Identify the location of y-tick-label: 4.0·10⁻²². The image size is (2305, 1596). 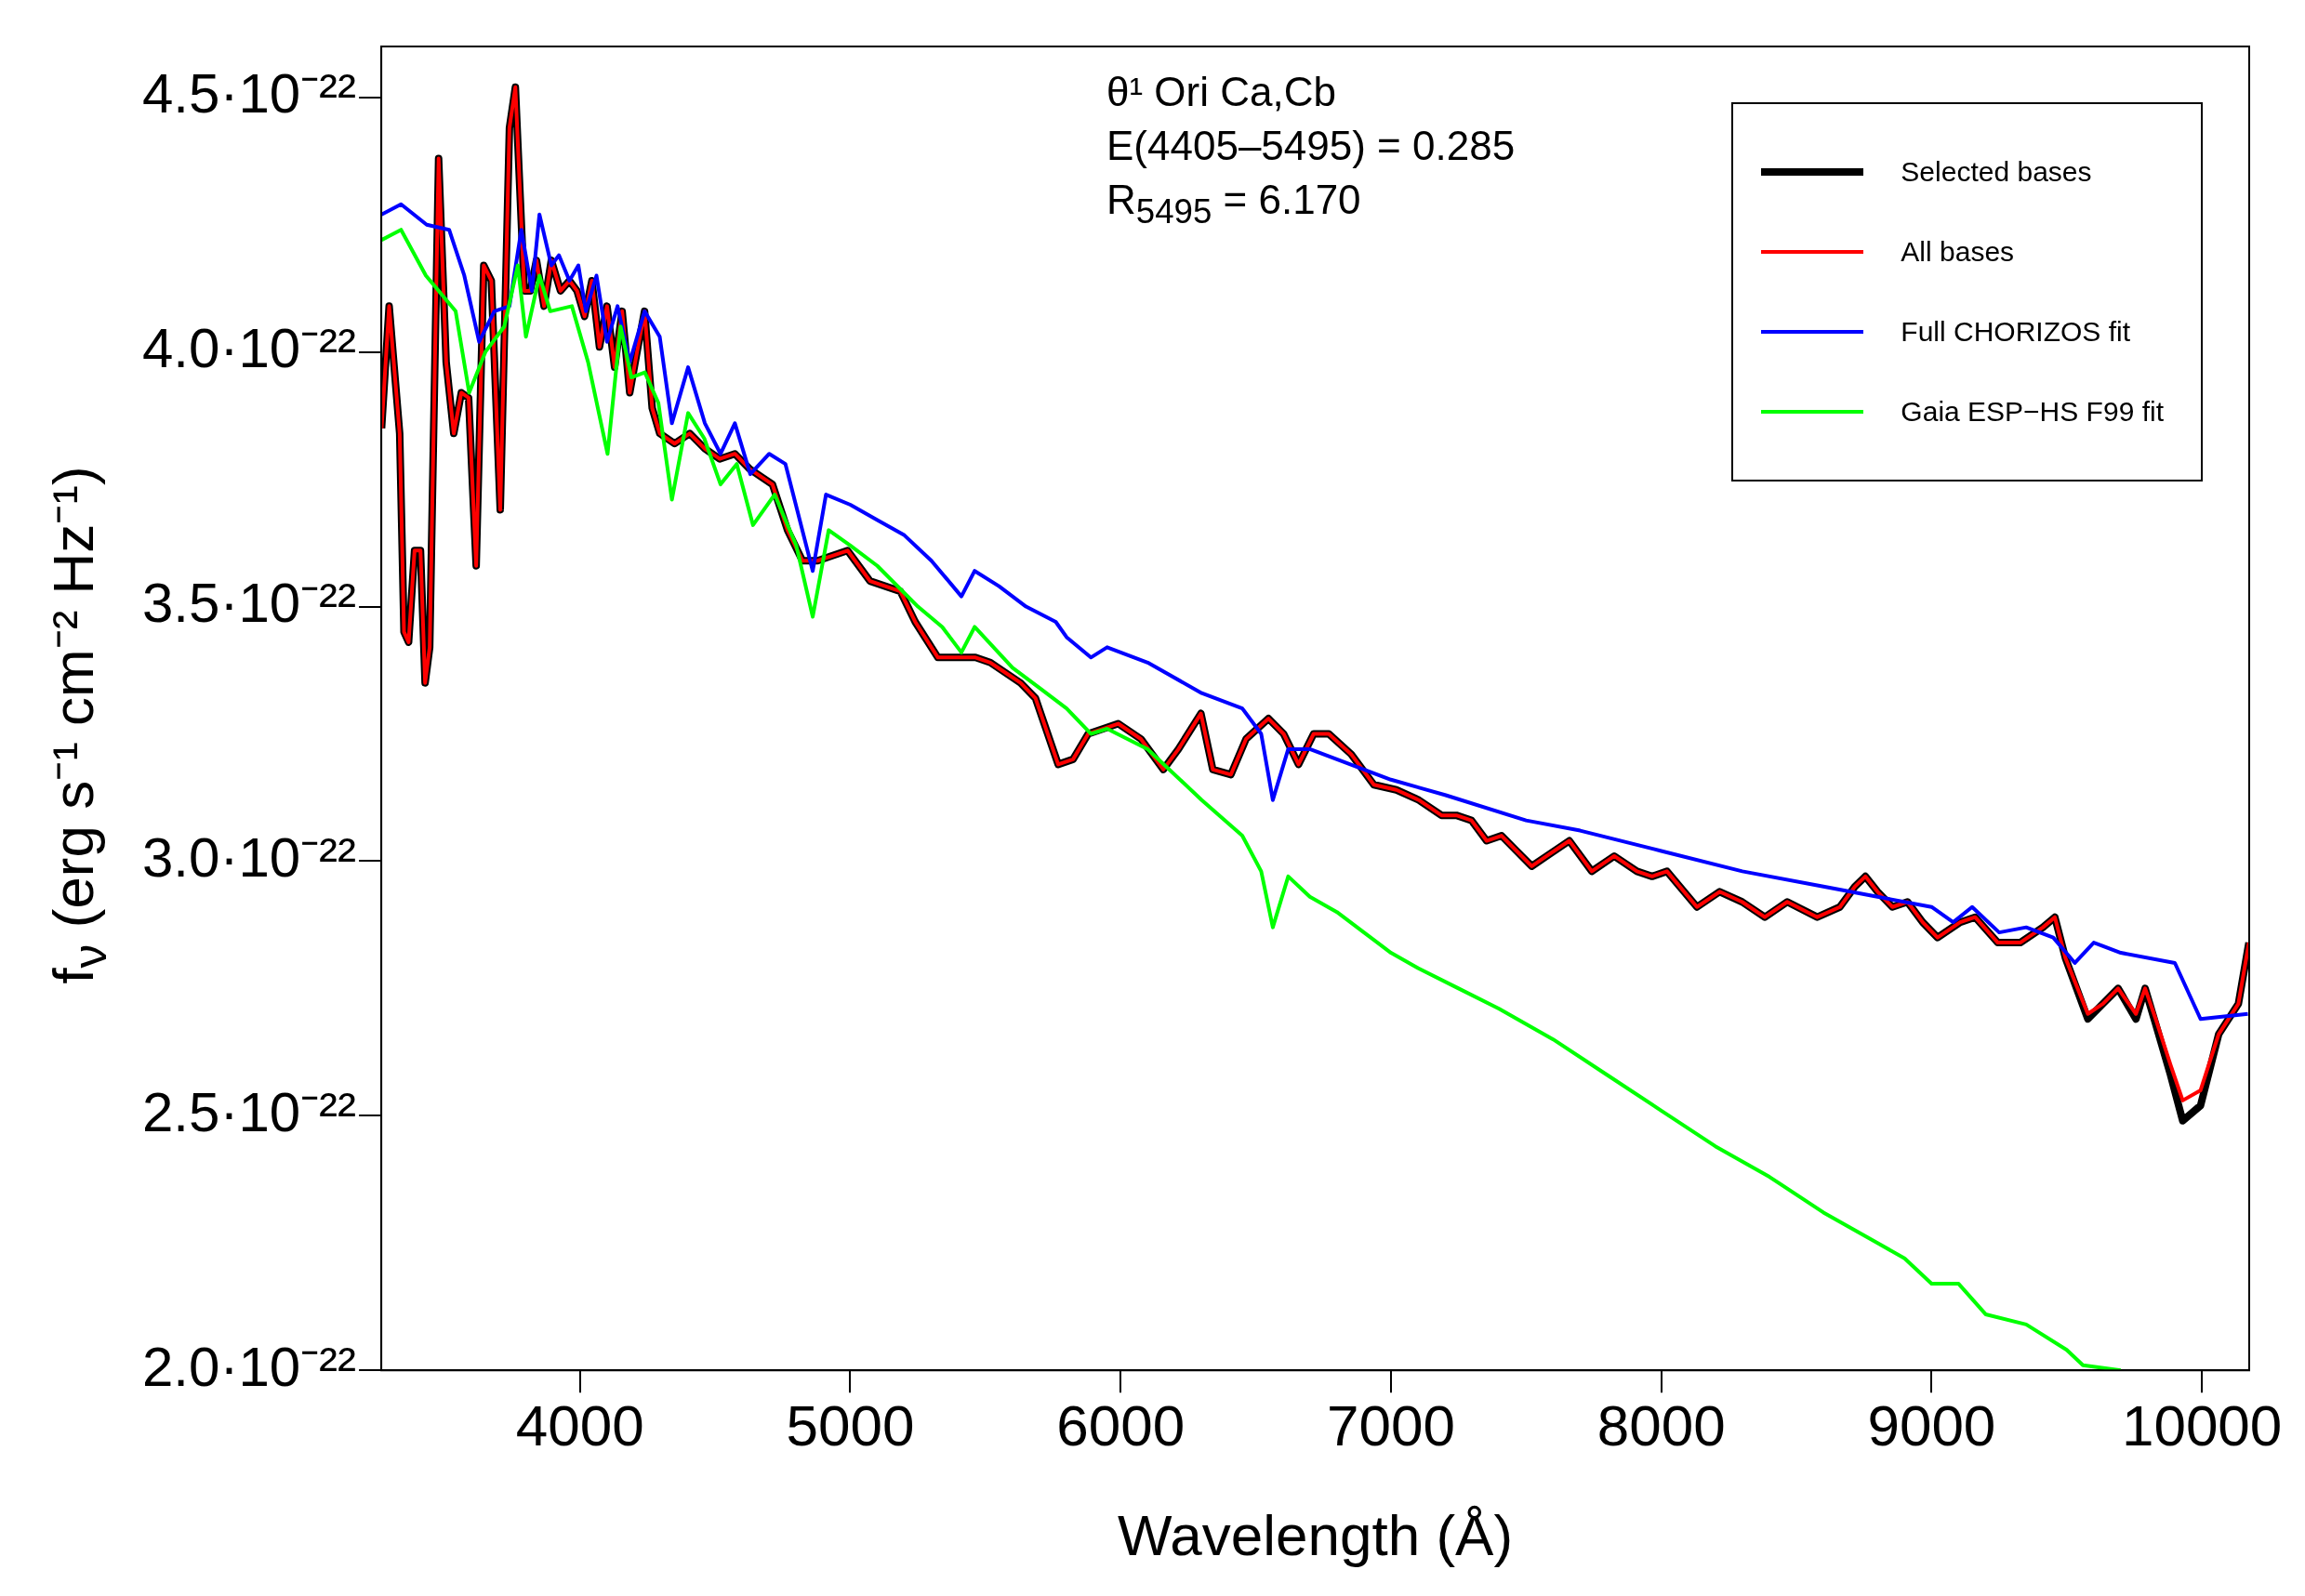
(249, 348).